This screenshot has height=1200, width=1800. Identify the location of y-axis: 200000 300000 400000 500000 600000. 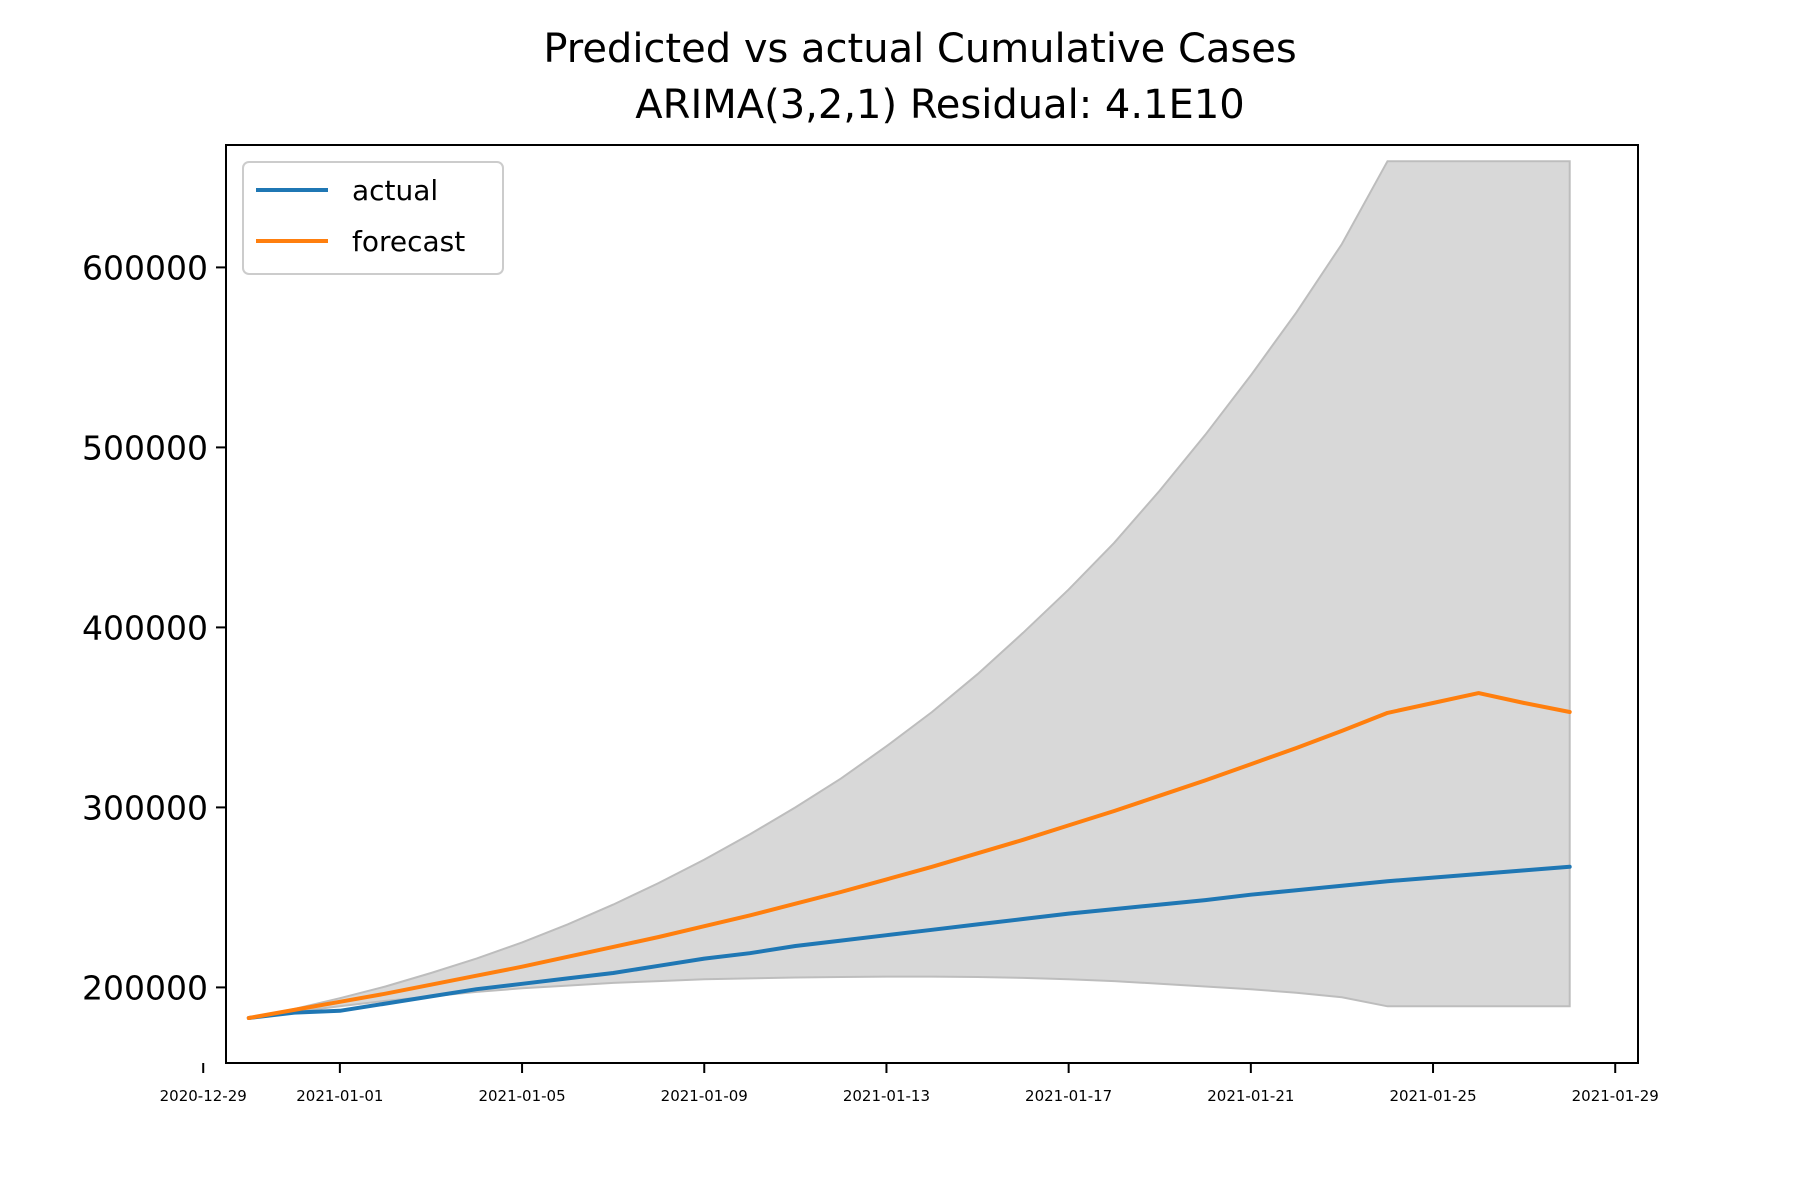
(154, 627).